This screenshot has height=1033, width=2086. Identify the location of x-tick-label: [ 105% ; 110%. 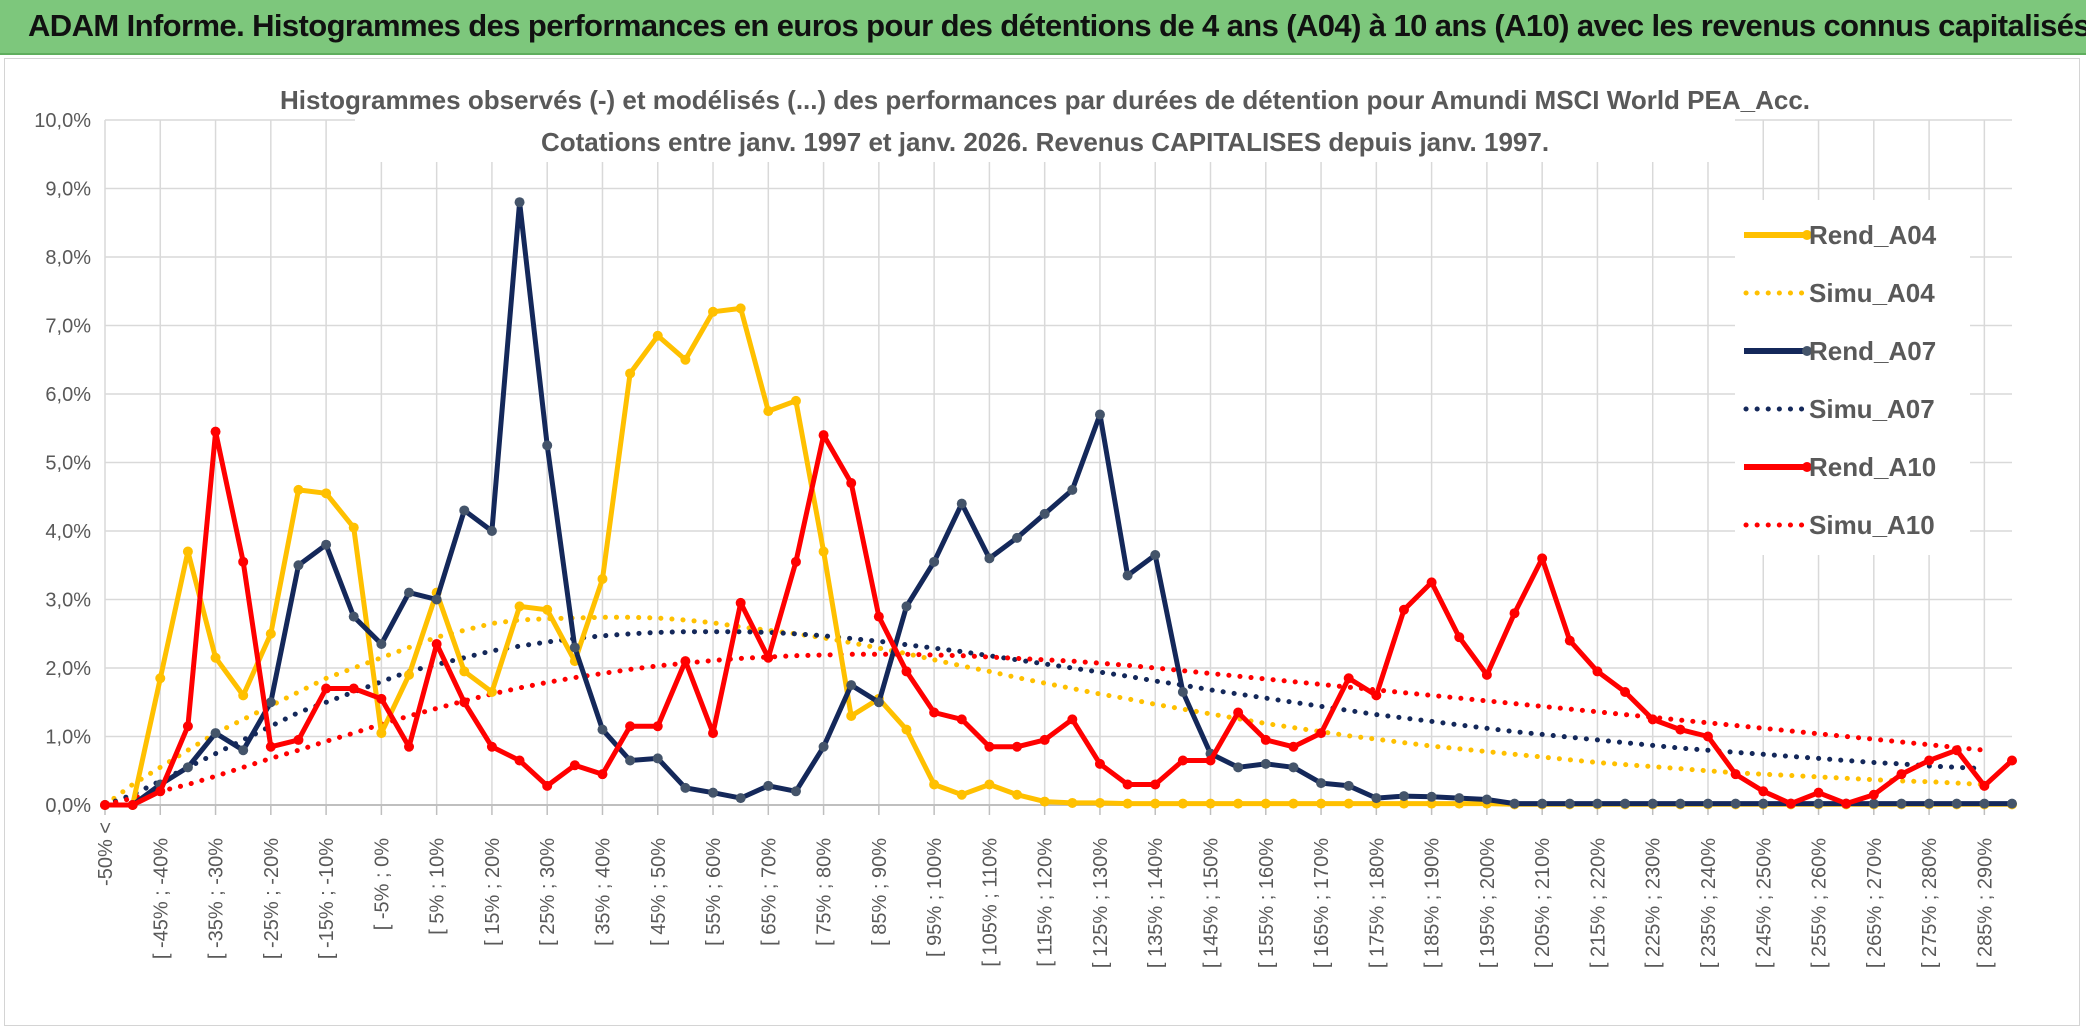
(990, 902).